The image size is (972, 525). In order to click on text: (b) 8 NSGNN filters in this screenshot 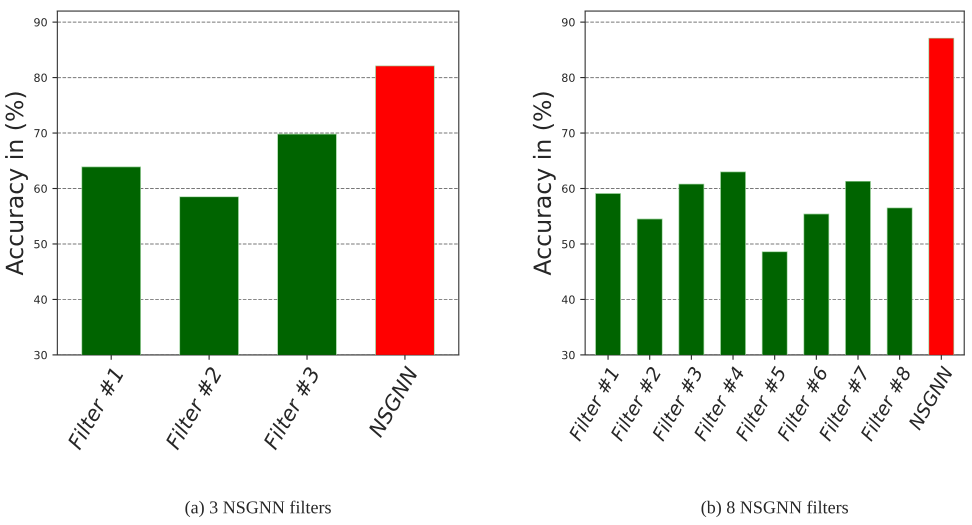, I will do `click(775, 509)`.